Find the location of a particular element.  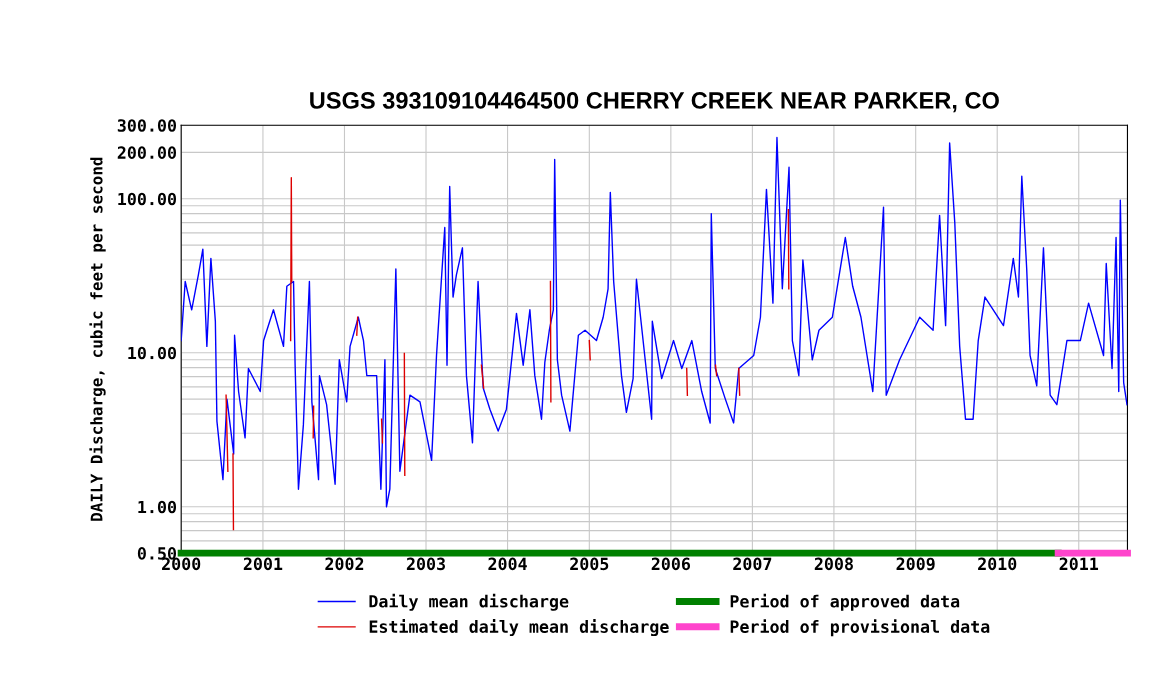

y-tick-label: 10.00 is located at coordinates (152, 353).